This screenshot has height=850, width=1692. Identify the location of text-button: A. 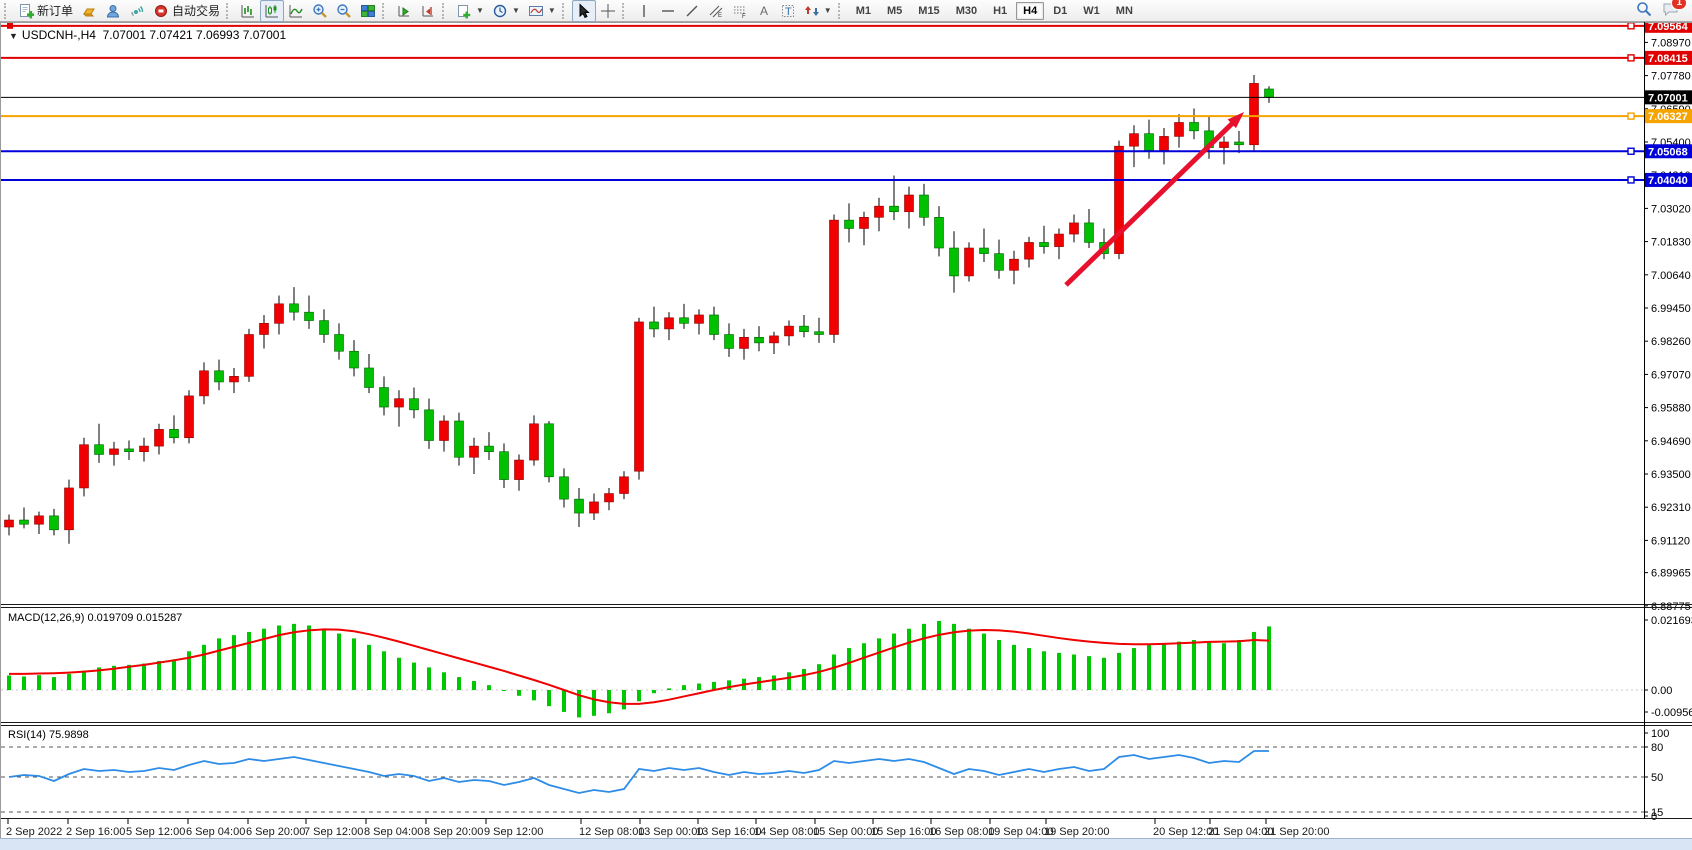
(764, 11).